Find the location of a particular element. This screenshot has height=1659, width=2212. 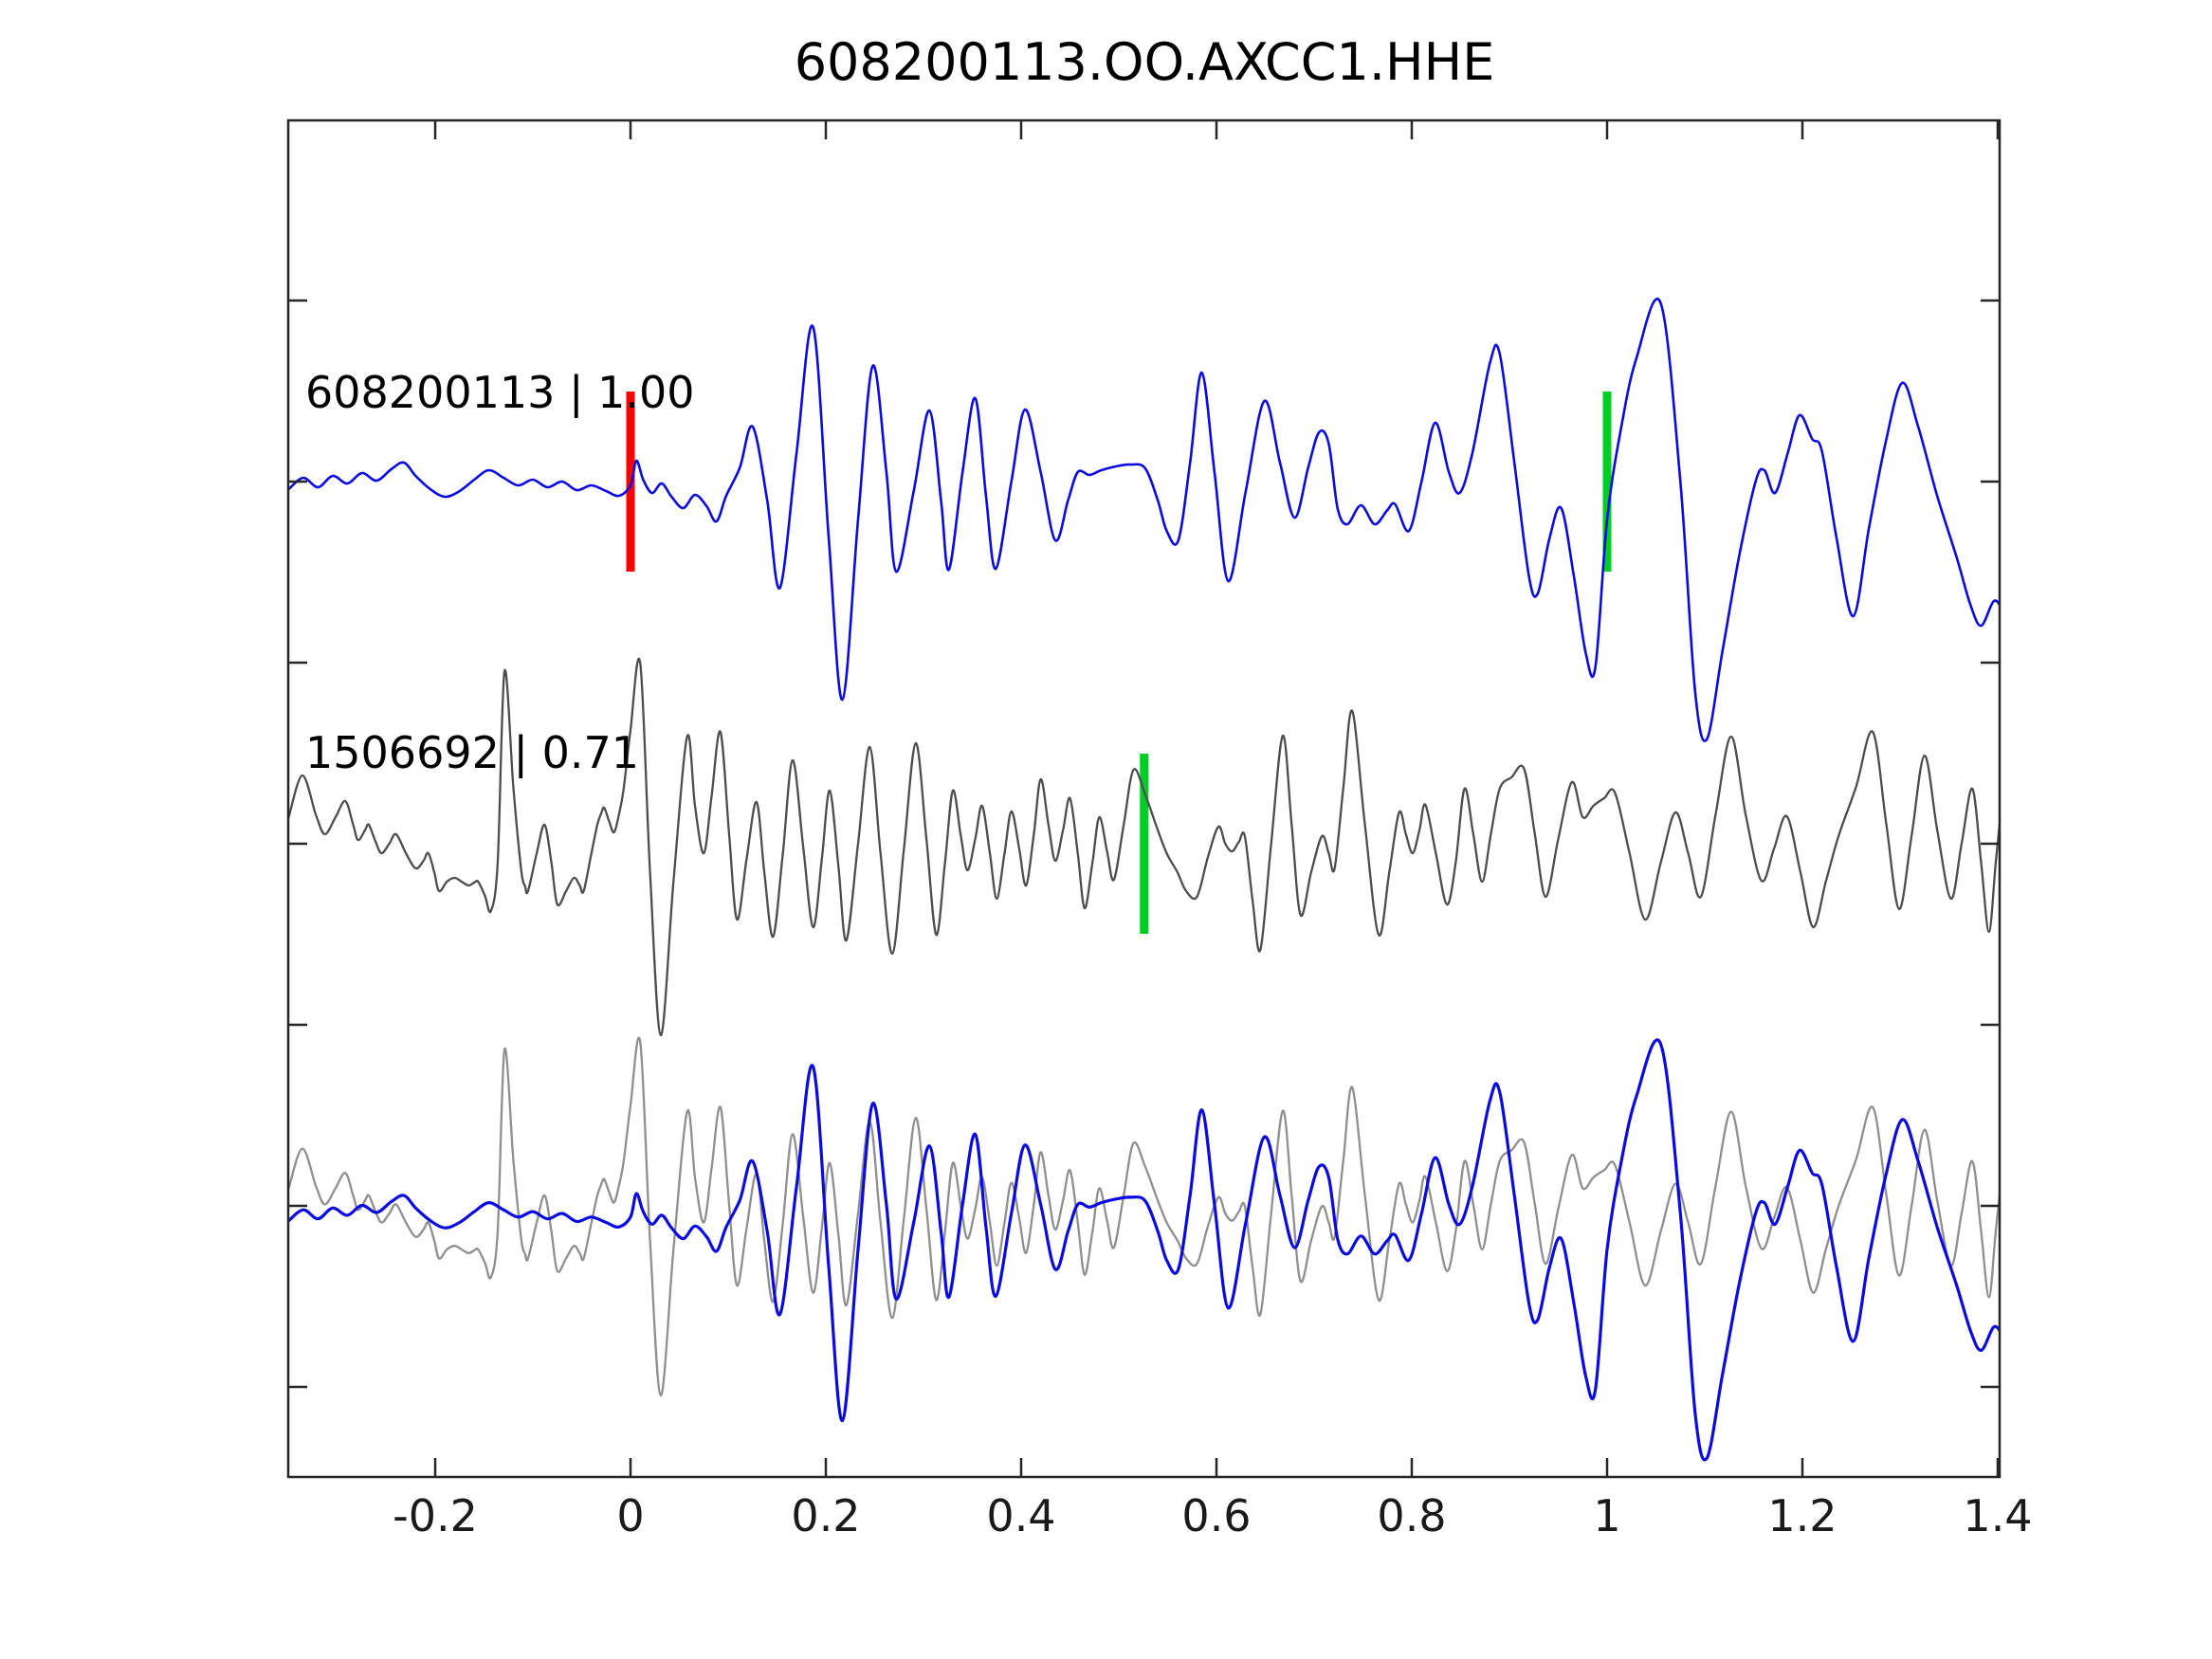

trace-label-template: 608200113 | 1.00 is located at coordinates (500, 392).